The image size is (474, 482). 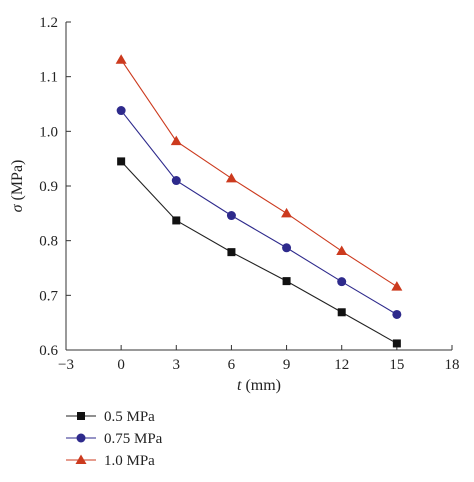 What do you see at coordinates (48, 132) in the screenshot?
I see `y-tick-label: 1.0` at bounding box center [48, 132].